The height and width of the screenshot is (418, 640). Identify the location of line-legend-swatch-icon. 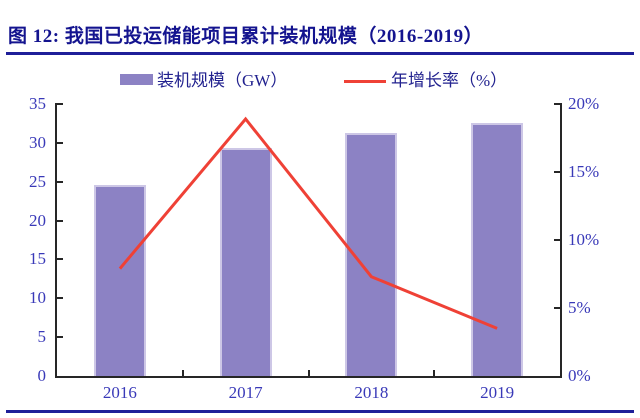
(365, 81).